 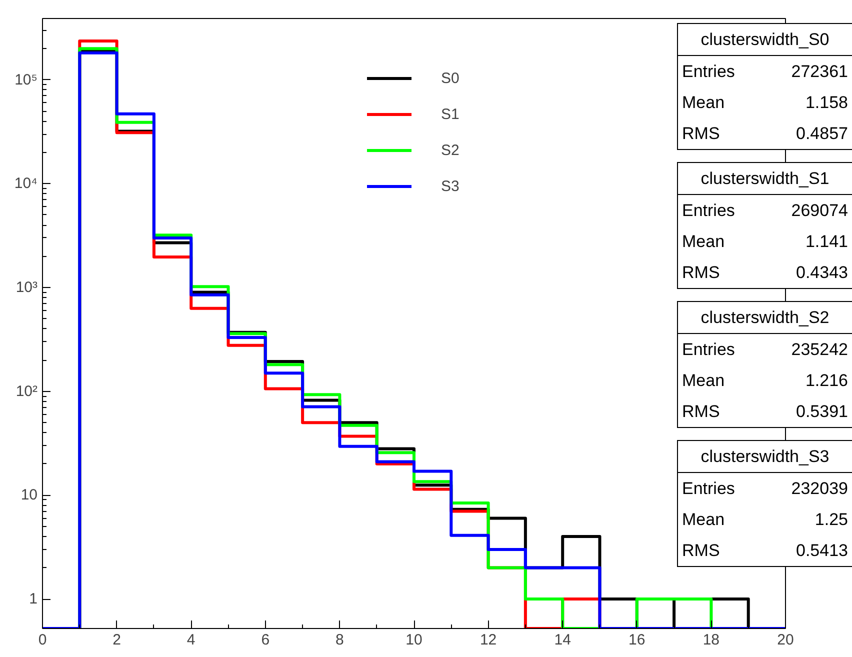 I want to click on x-tick-label: 18, so click(x=711, y=640).